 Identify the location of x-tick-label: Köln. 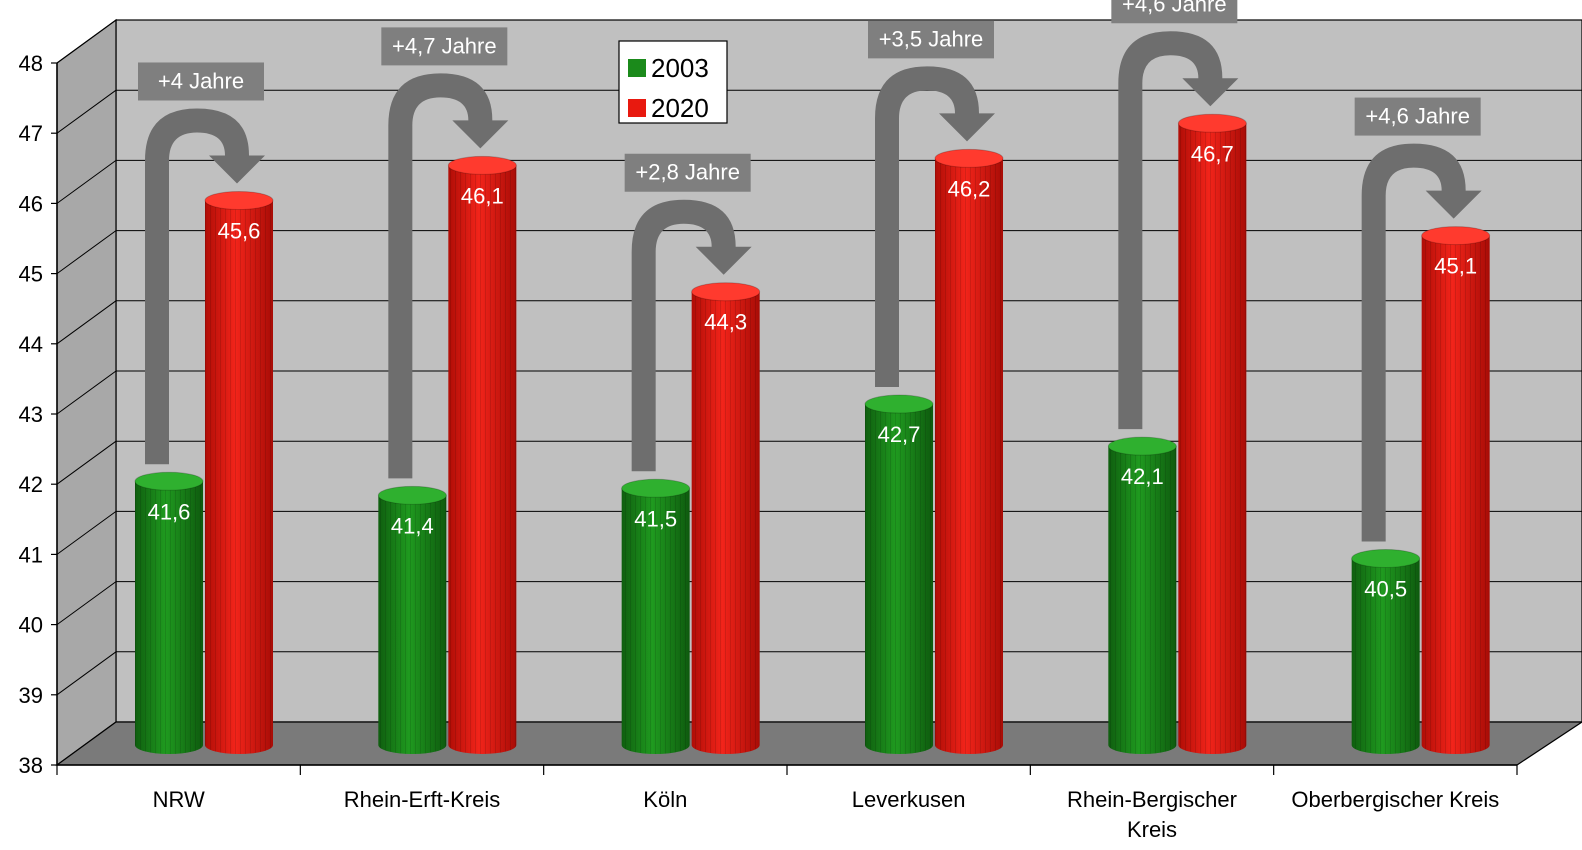
(665, 799).